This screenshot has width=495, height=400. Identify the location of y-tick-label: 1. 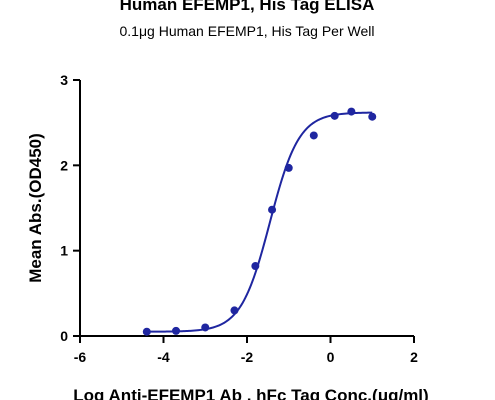
(64, 251).